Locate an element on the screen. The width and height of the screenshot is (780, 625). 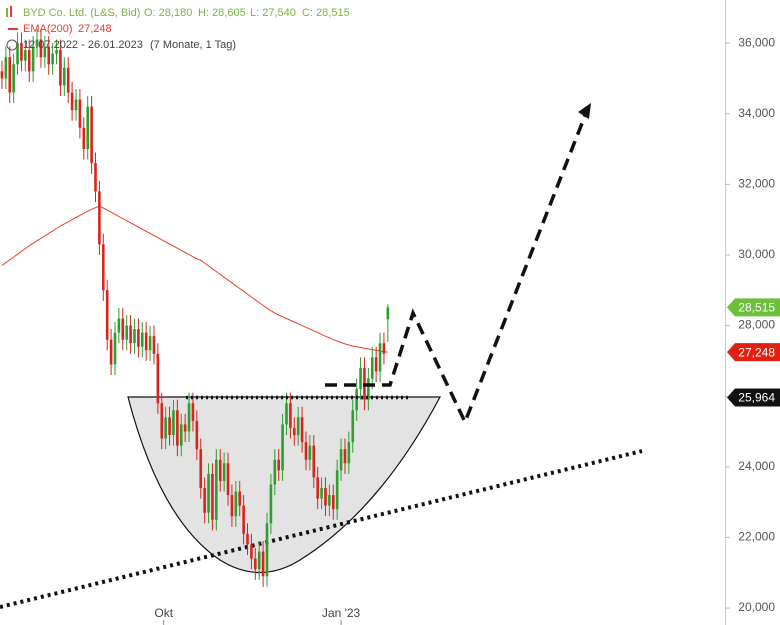
ema-icon is located at coordinates (13, 29).